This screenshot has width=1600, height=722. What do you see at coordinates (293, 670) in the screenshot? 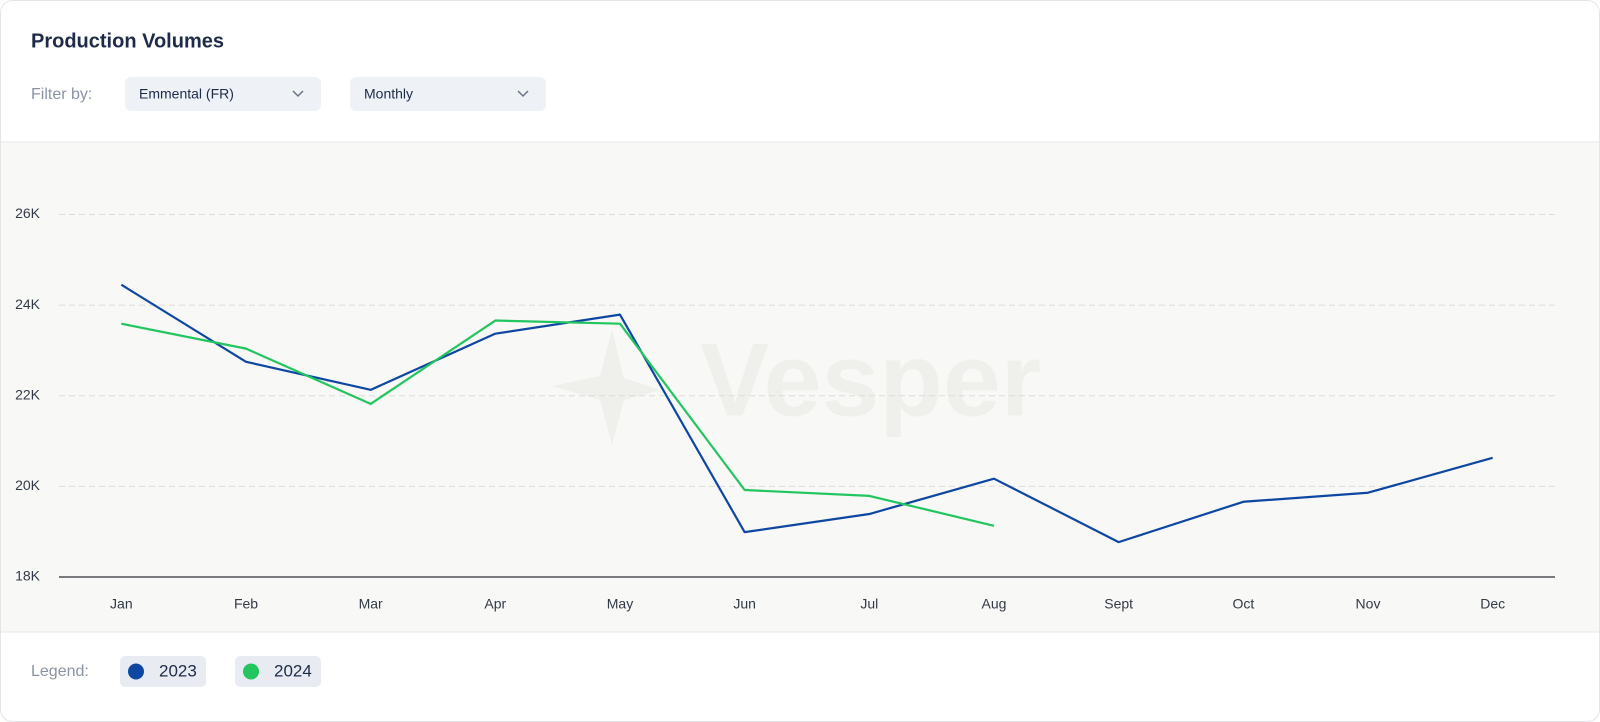
I see `legend-text: 2024` at bounding box center [293, 670].